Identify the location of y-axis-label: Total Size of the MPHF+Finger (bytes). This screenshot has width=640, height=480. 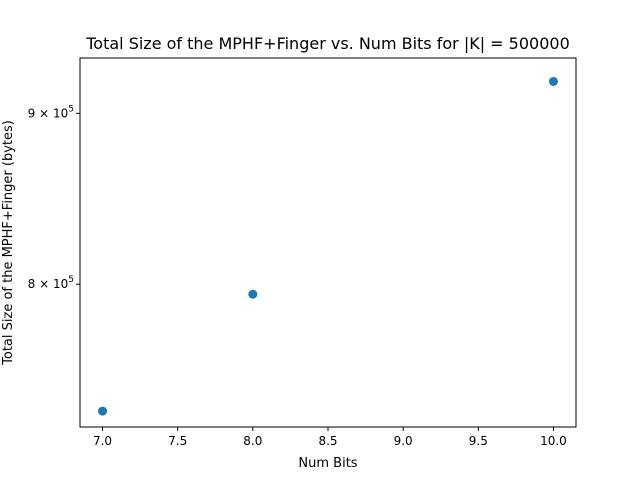
(8, 243).